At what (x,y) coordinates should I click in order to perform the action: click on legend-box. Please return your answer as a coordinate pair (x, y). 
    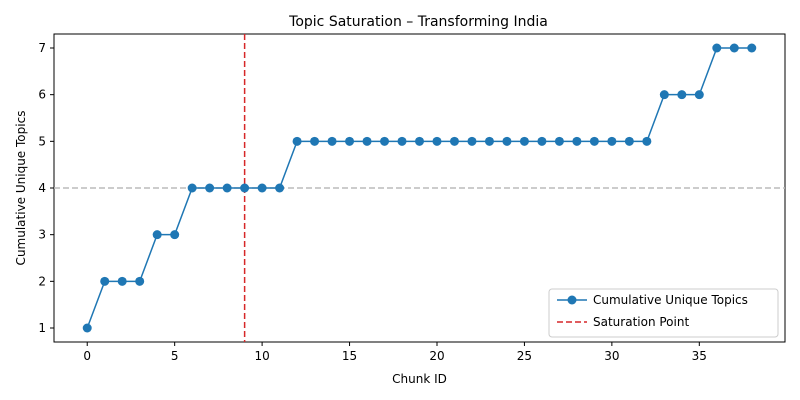
    Looking at the image, I should click on (663, 313).